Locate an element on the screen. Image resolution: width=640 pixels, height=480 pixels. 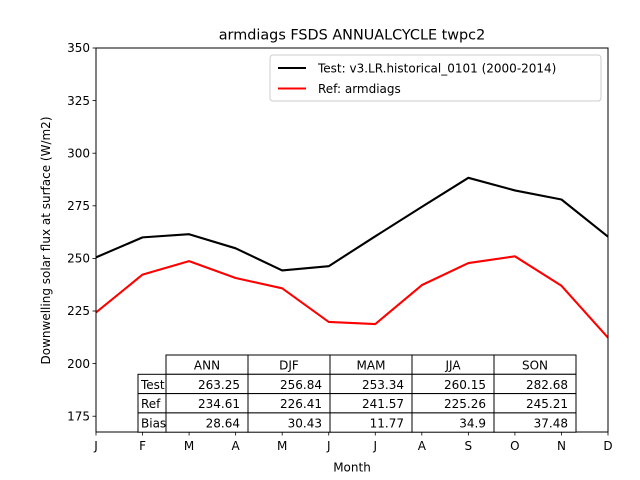
x-tick-label: S is located at coordinates (469, 446).